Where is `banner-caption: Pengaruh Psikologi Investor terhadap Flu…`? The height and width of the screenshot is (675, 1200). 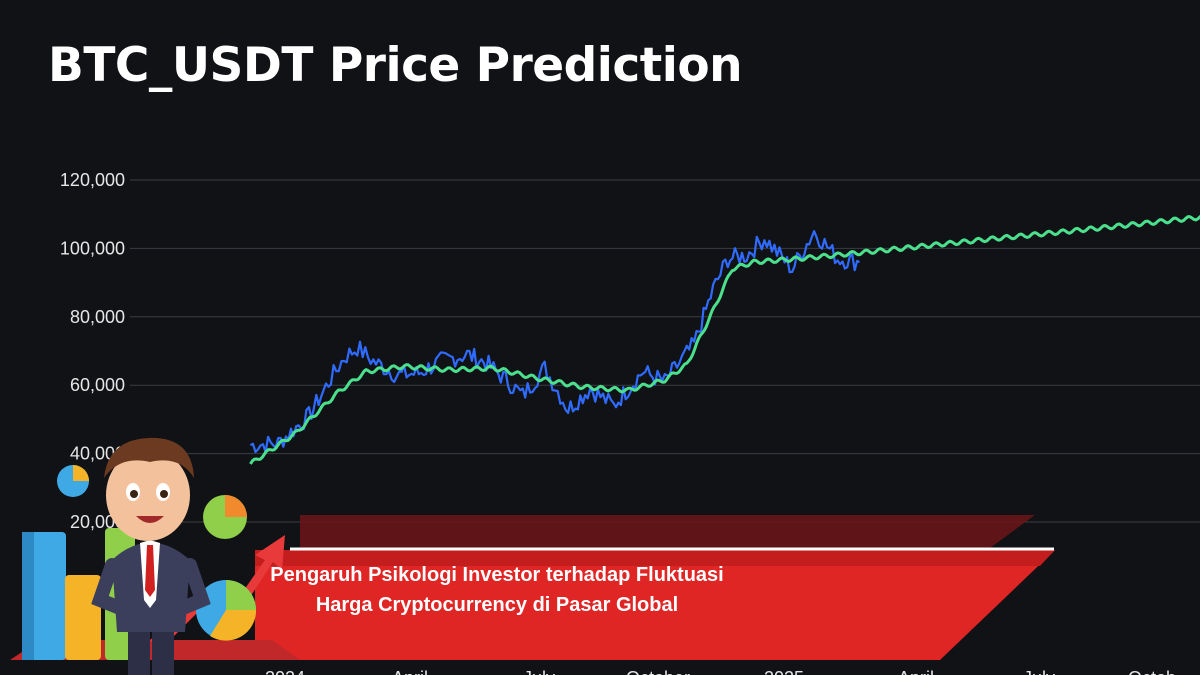 banner-caption: Pengaruh Psikologi Investor terhadap Flu… is located at coordinates (497, 590).